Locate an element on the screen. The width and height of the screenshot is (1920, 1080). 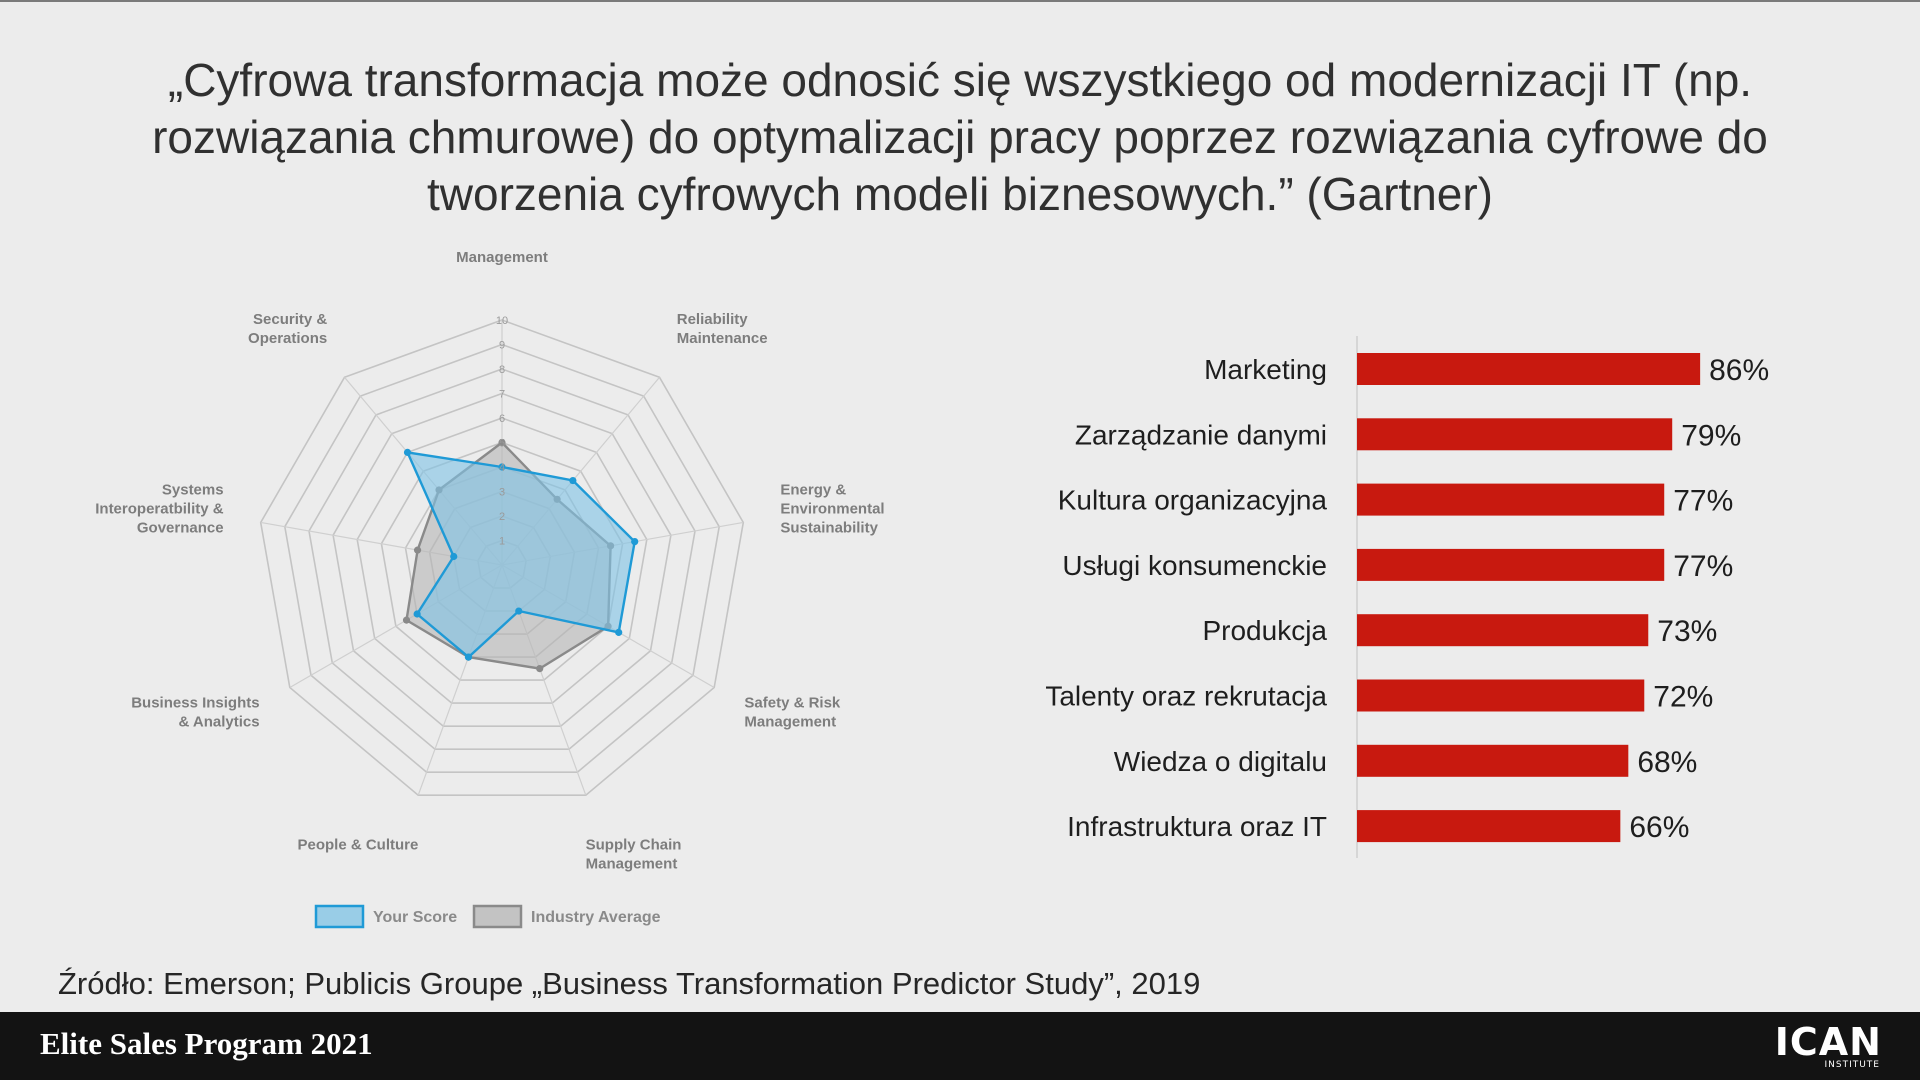
ican-logo: ICAN INSTITUTE is located at coordinates (1822, 1046).